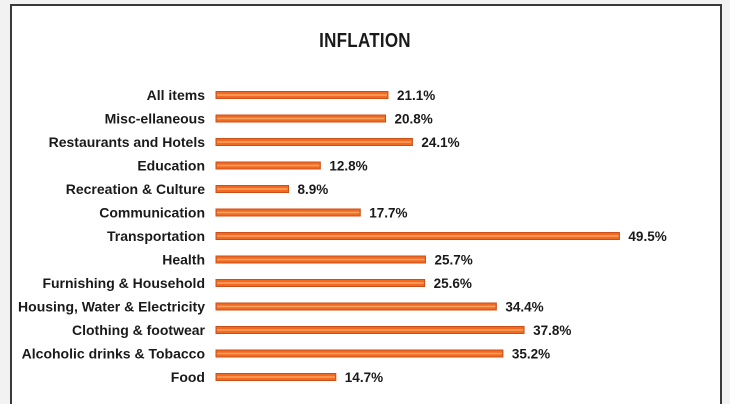  I want to click on value-label: 8.9%, so click(313, 189).